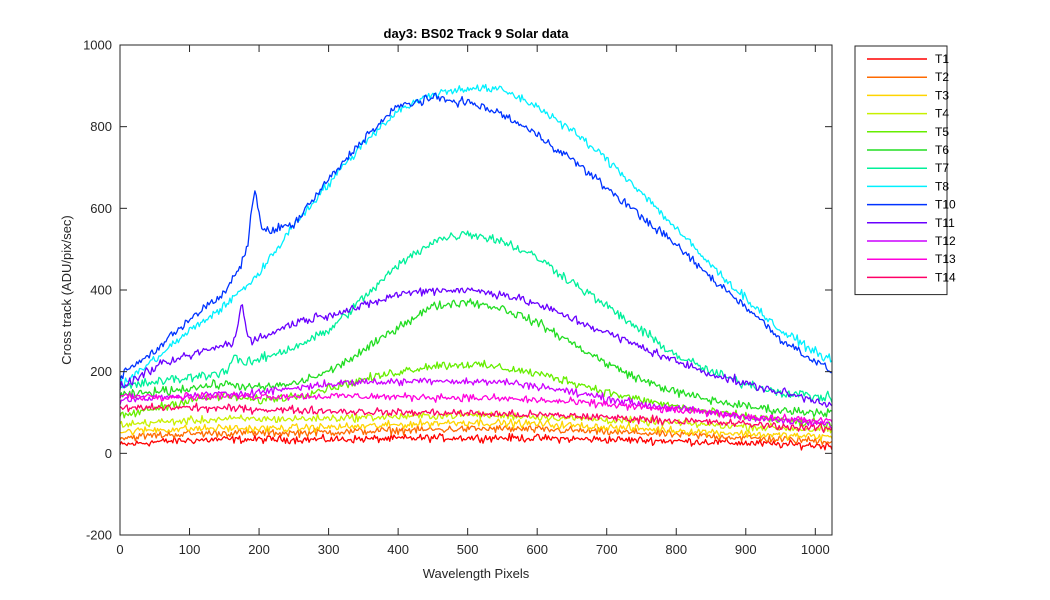  What do you see at coordinates (259, 549) in the screenshot?
I see `x-tick-label: 200` at bounding box center [259, 549].